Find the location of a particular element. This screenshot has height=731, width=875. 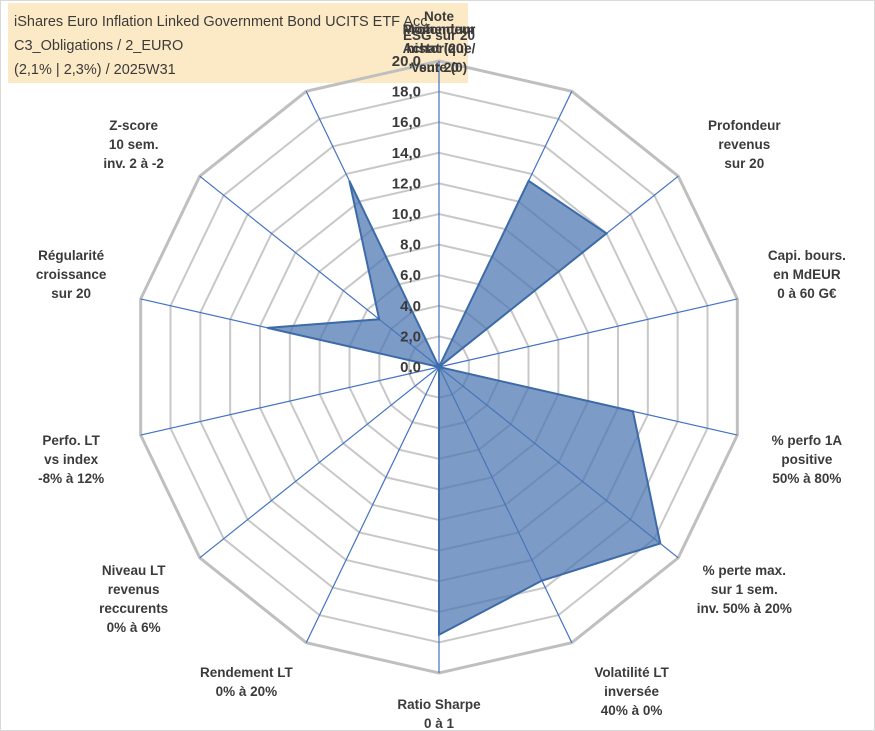

tick-label: 10,0 is located at coordinates (406, 214).